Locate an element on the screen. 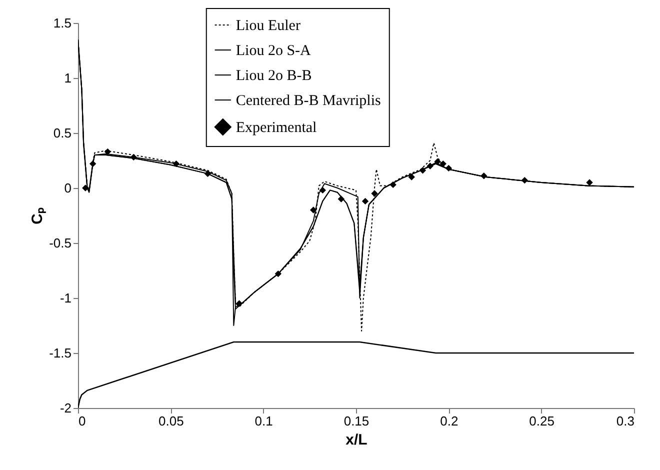 The image size is (660, 470). x-axis-title: x/L is located at coordinates (357, 440).